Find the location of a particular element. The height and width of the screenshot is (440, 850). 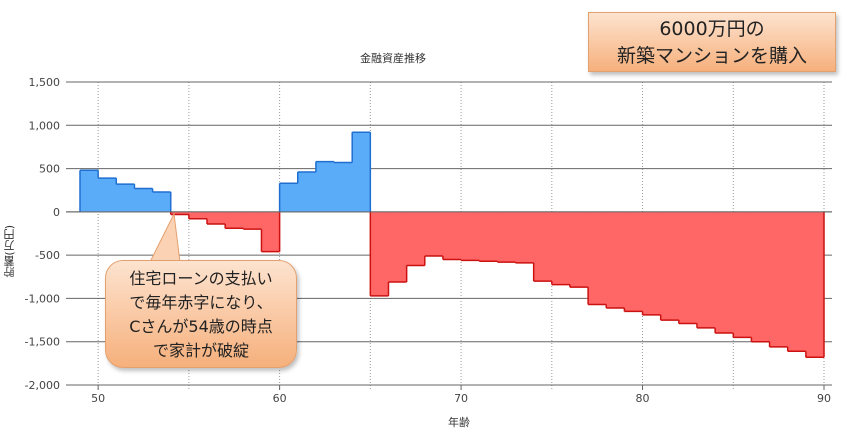

x-tick-label: 70 is located at coordinates (461, 398).